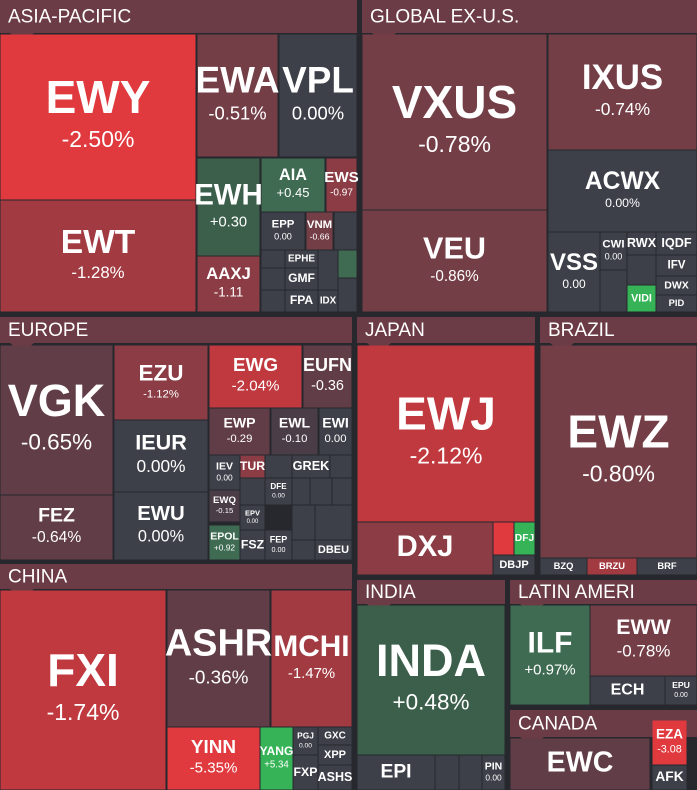  Describe the element at coordinates (525, 538) in the screenshot. I see `tile-ticker: DFJ` at that location.